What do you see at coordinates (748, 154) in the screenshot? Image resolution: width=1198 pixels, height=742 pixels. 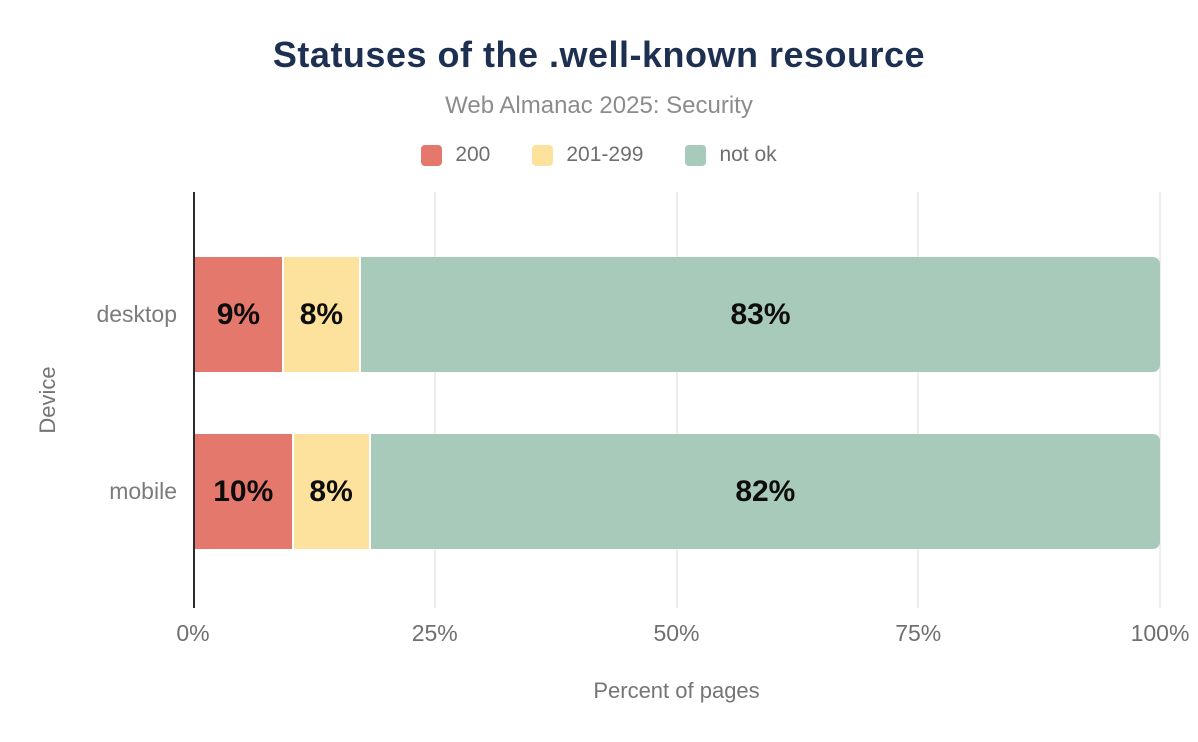 I see `legend-label: not ok` at bounding box center [748, 154].